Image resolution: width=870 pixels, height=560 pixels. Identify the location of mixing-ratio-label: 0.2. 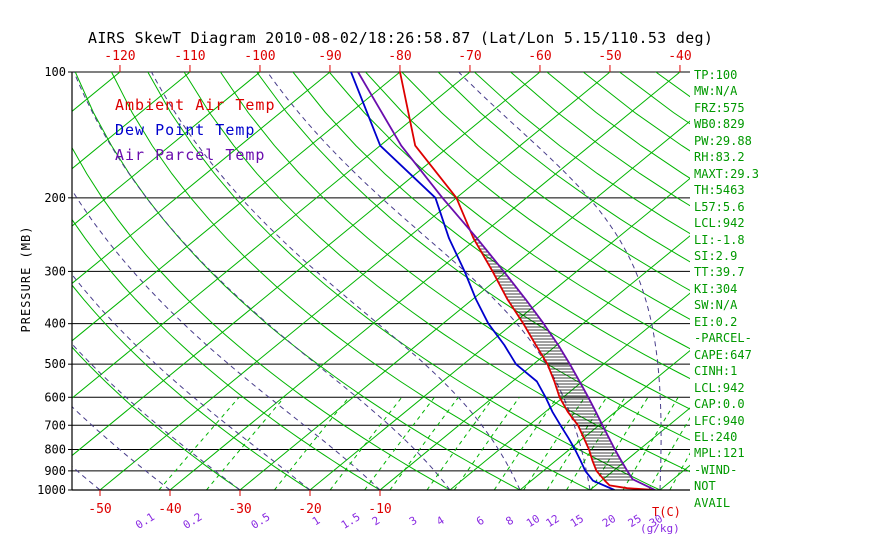
(193, 521).